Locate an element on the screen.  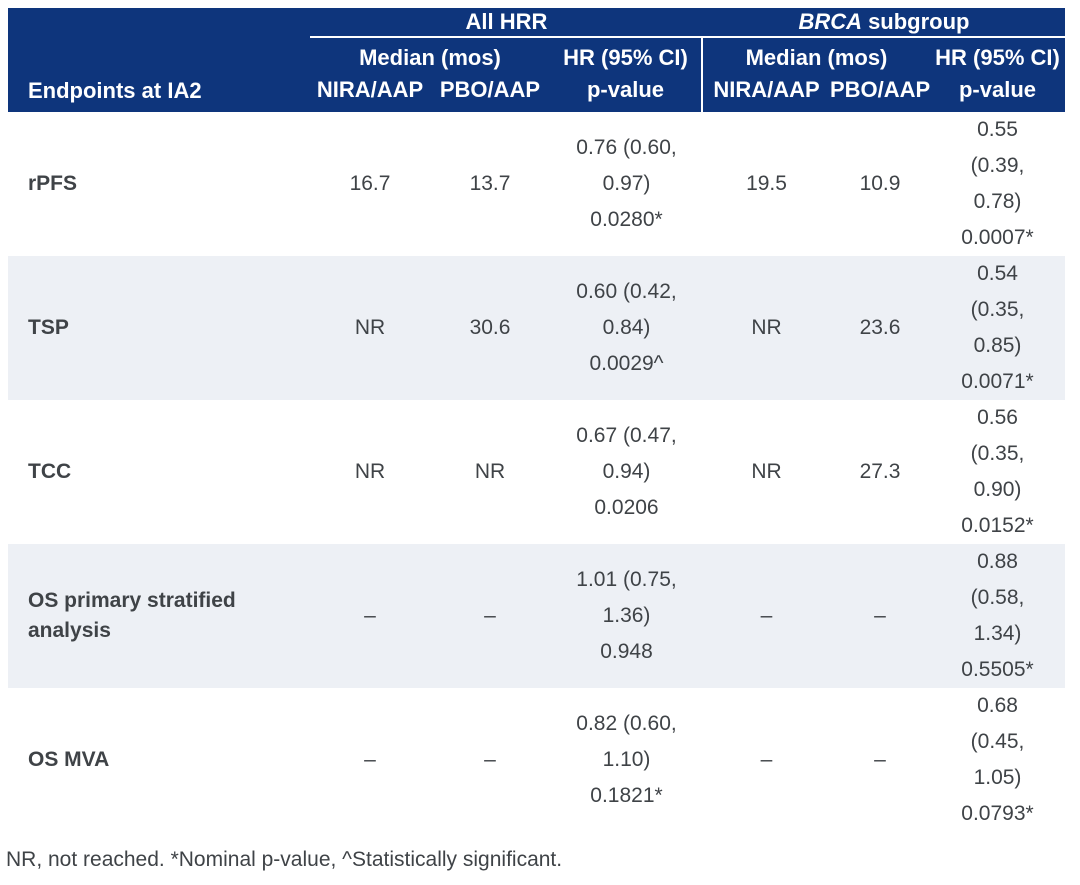
nira-aap-header-brca: NIRA/AAP is located at coordinates (766, 89).